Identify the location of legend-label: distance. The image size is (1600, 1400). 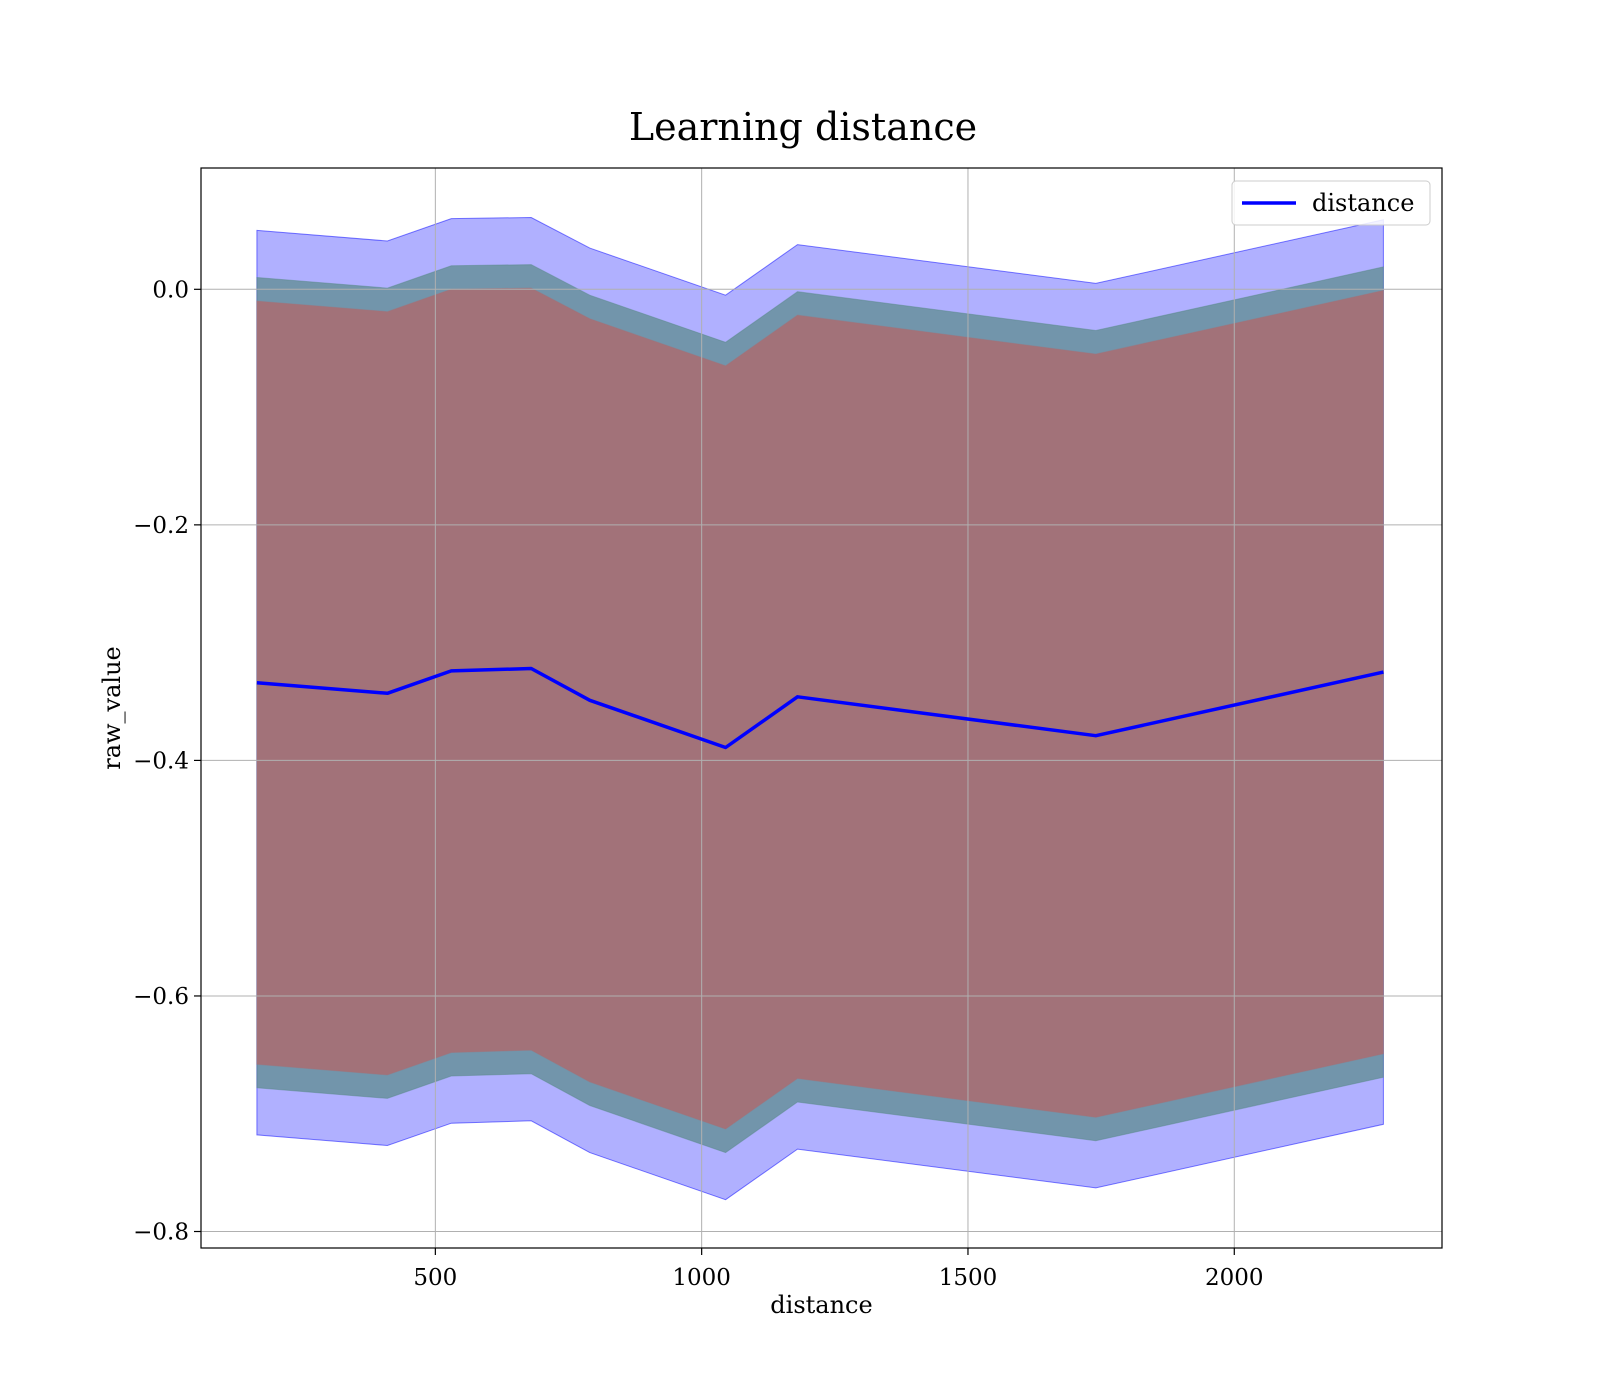
(1363, 203).